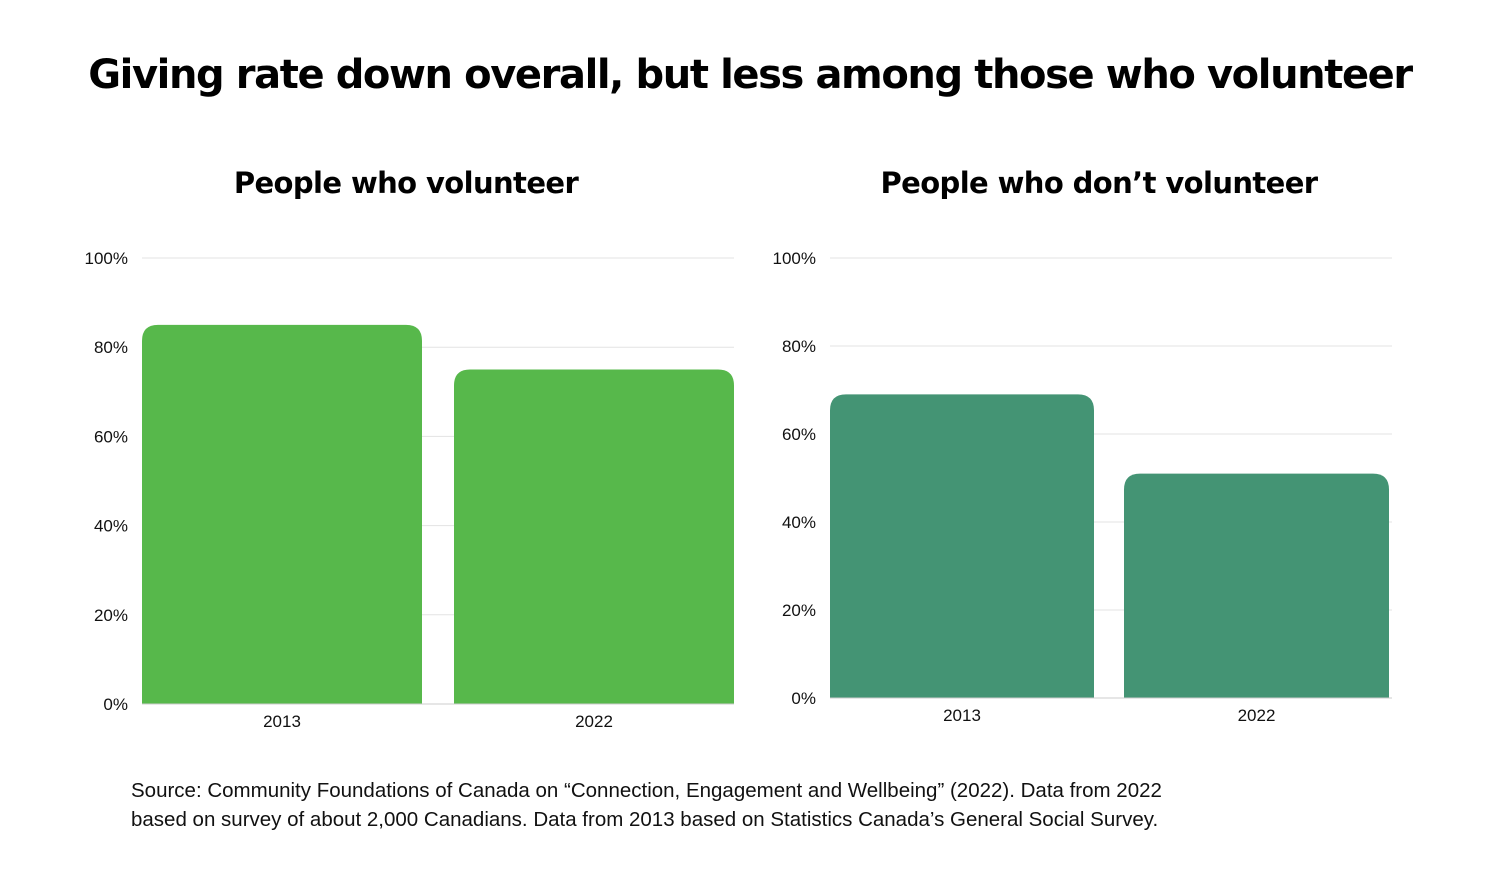 The width and height of the screenshot is (1500, 875). I want to click on chart-title: People who volunteer, so click(407, 183).